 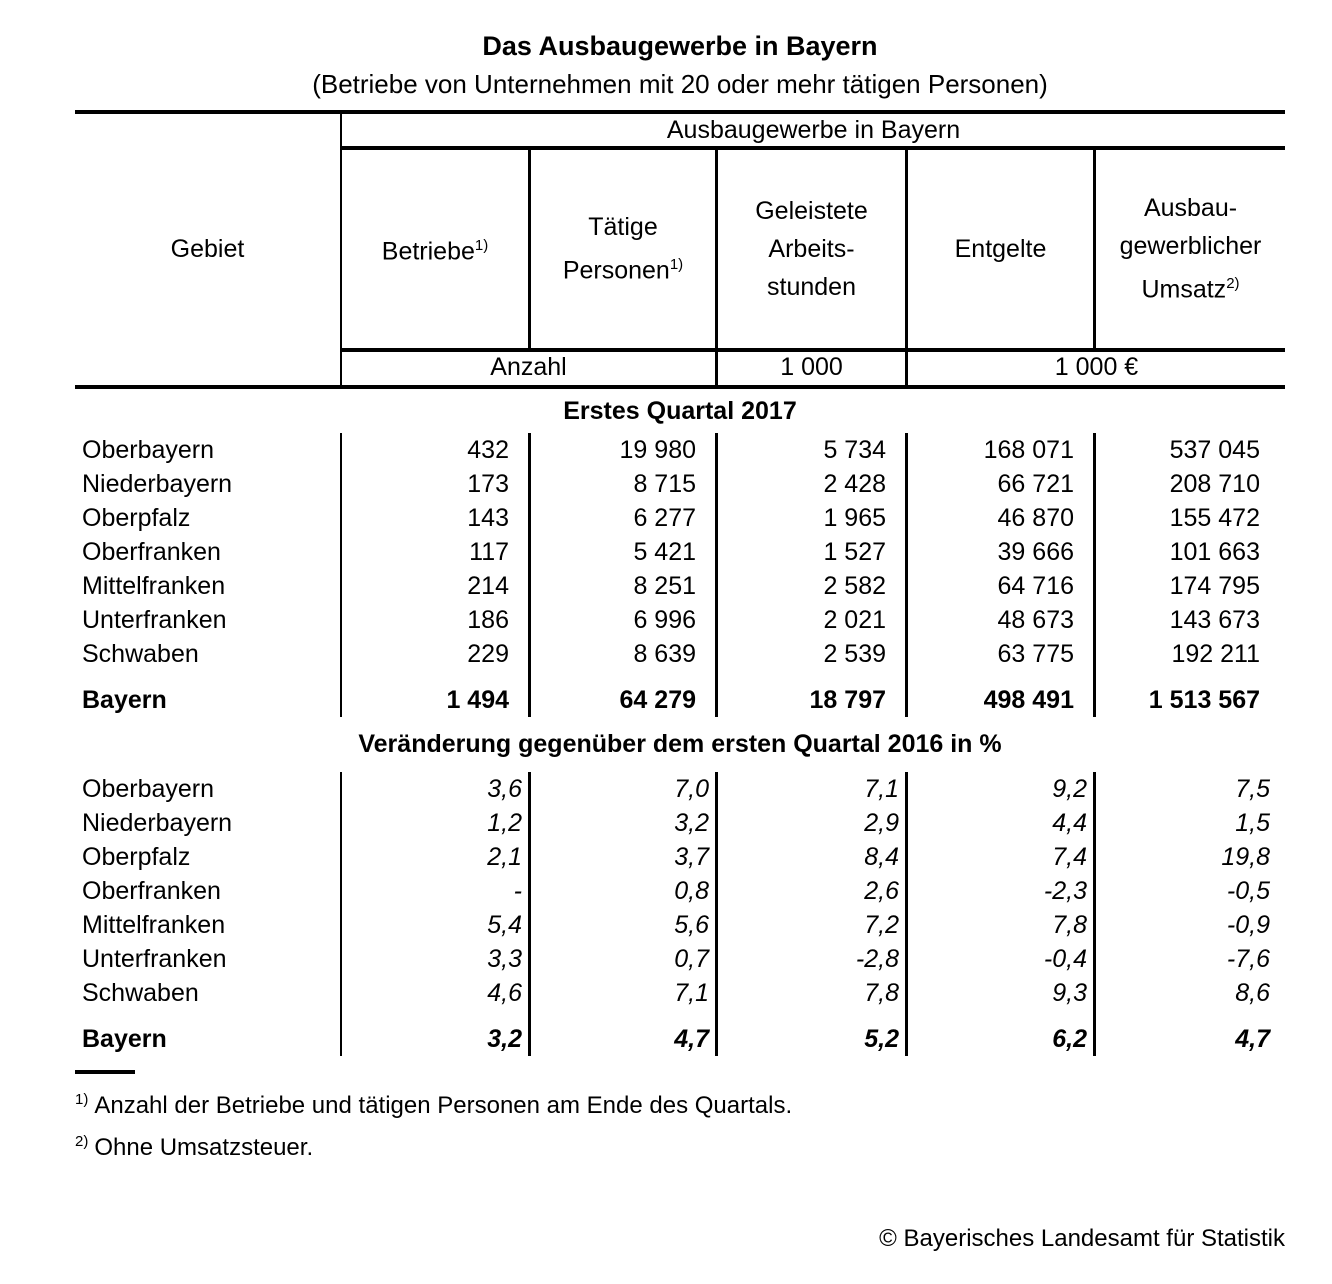 What do you see at coordinates (434, 823) in the screenshot?
I see `cell-betriebe: 1,2` at bounding box center [434, 823].